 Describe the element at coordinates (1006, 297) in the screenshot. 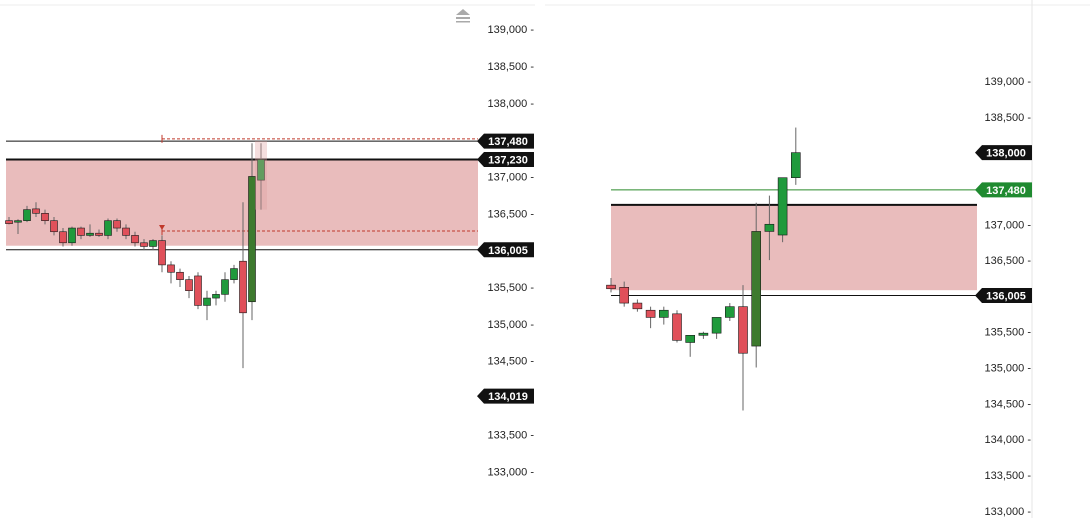

I see `price-badge-label: 136,005` at that location.